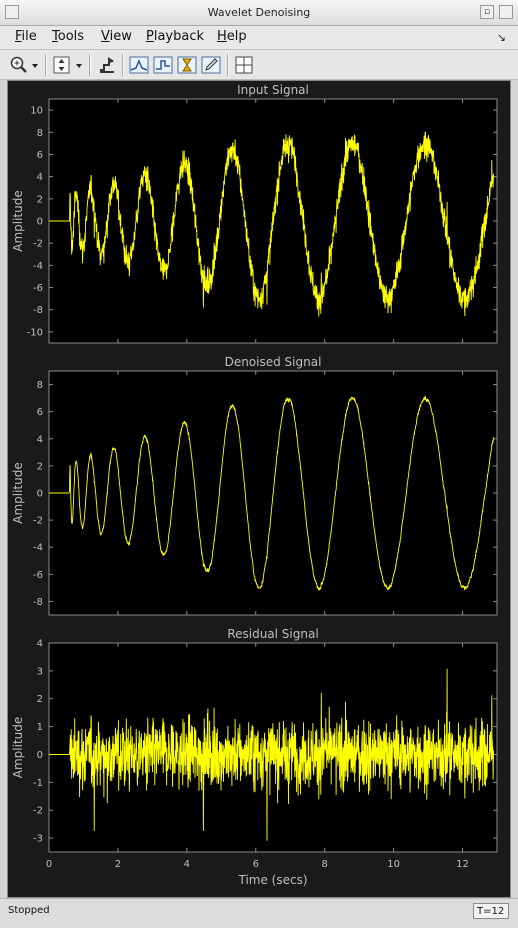 This screenshot has height=928, width=518. I want to click on x-axis-label: Time (secs), so click(272, 880).